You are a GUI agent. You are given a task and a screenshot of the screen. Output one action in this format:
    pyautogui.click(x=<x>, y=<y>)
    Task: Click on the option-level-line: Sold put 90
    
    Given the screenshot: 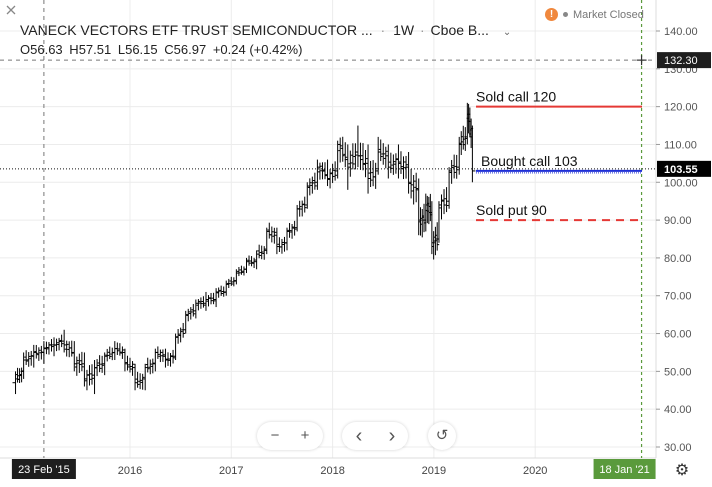 What is the action you would take?
    pyautogui.click(x=559, y=212)
    